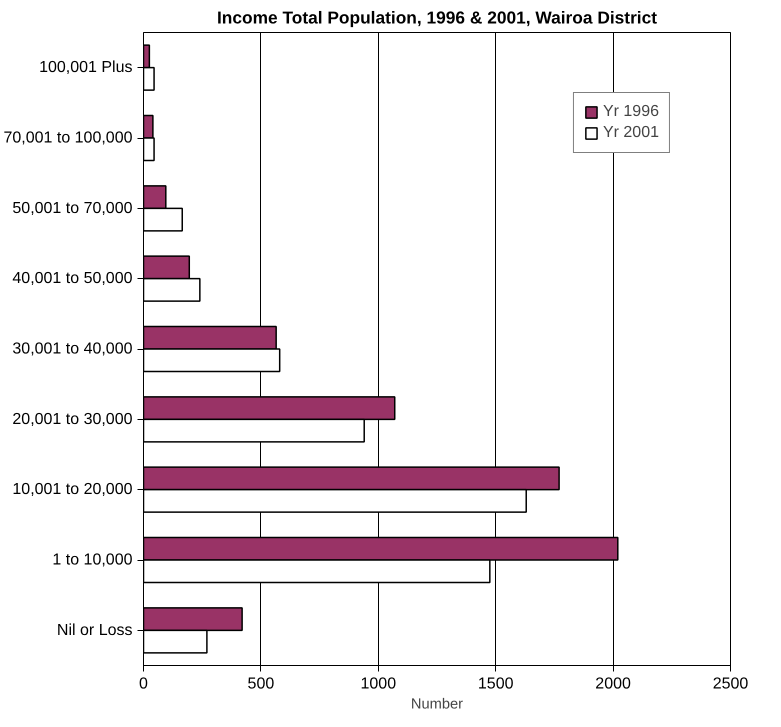 This screenshot has width=781, height=727. What do you see at coordinates (72, 489) in the screenshot?
I see `y-tick-label: 10,001 to 20,000` at bounding box center [72, 489].